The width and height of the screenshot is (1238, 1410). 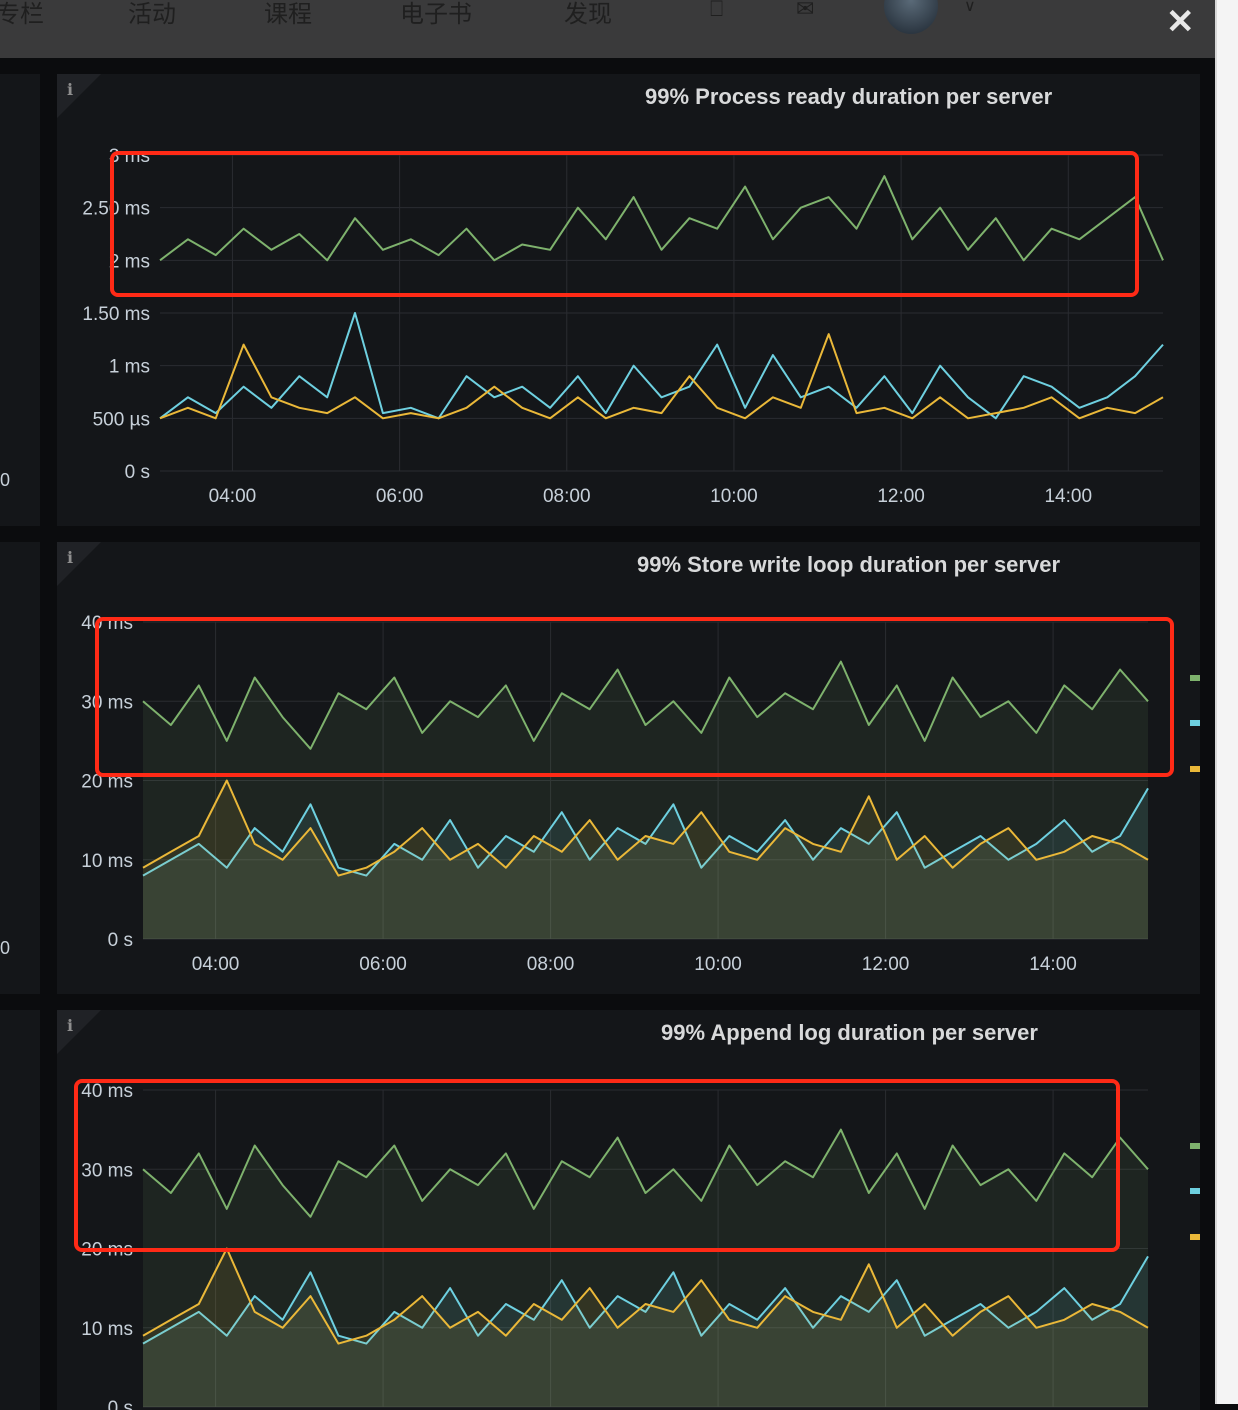 I want to click on panel-title: 99% Append log duration per server, so click(x=849, y=1032).